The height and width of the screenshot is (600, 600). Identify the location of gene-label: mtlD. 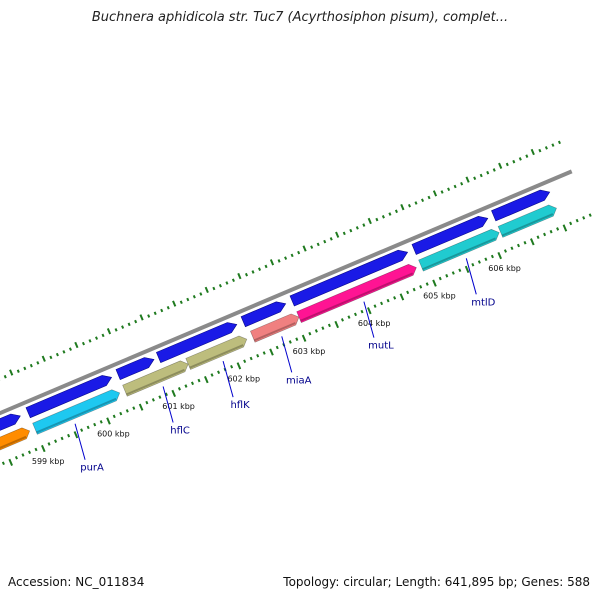
(483, 302).